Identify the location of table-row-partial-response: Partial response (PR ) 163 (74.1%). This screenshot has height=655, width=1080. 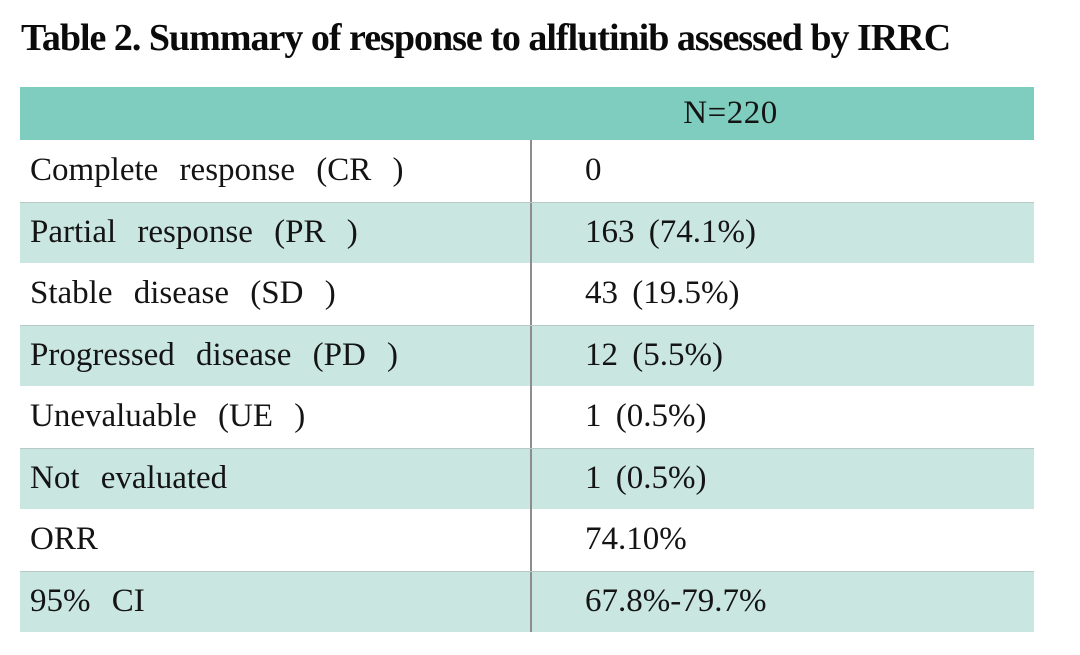
(527, 232).